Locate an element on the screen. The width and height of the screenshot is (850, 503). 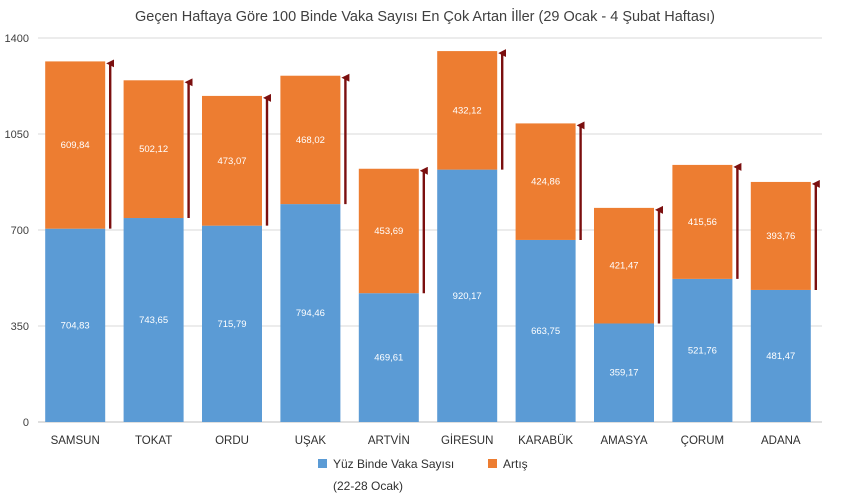
data-label-base: 794,46 is located at coordinates (310, 313).